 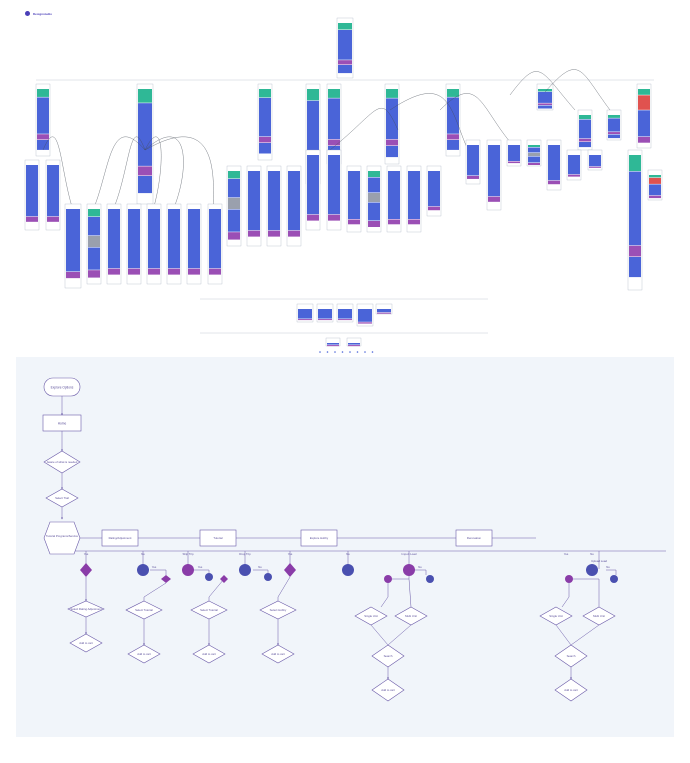 I want to click on tutorial-programs-label: Tutorial Programs/Service, so click(x=62, y=536).